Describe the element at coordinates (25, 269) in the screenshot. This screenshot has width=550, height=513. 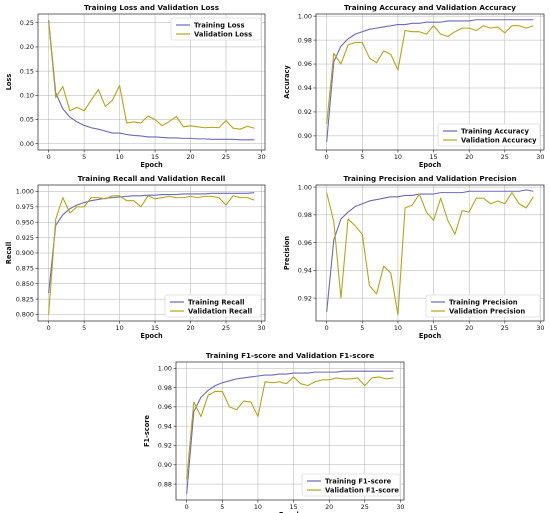
I see `y-tick-label: 0.875` at that location.